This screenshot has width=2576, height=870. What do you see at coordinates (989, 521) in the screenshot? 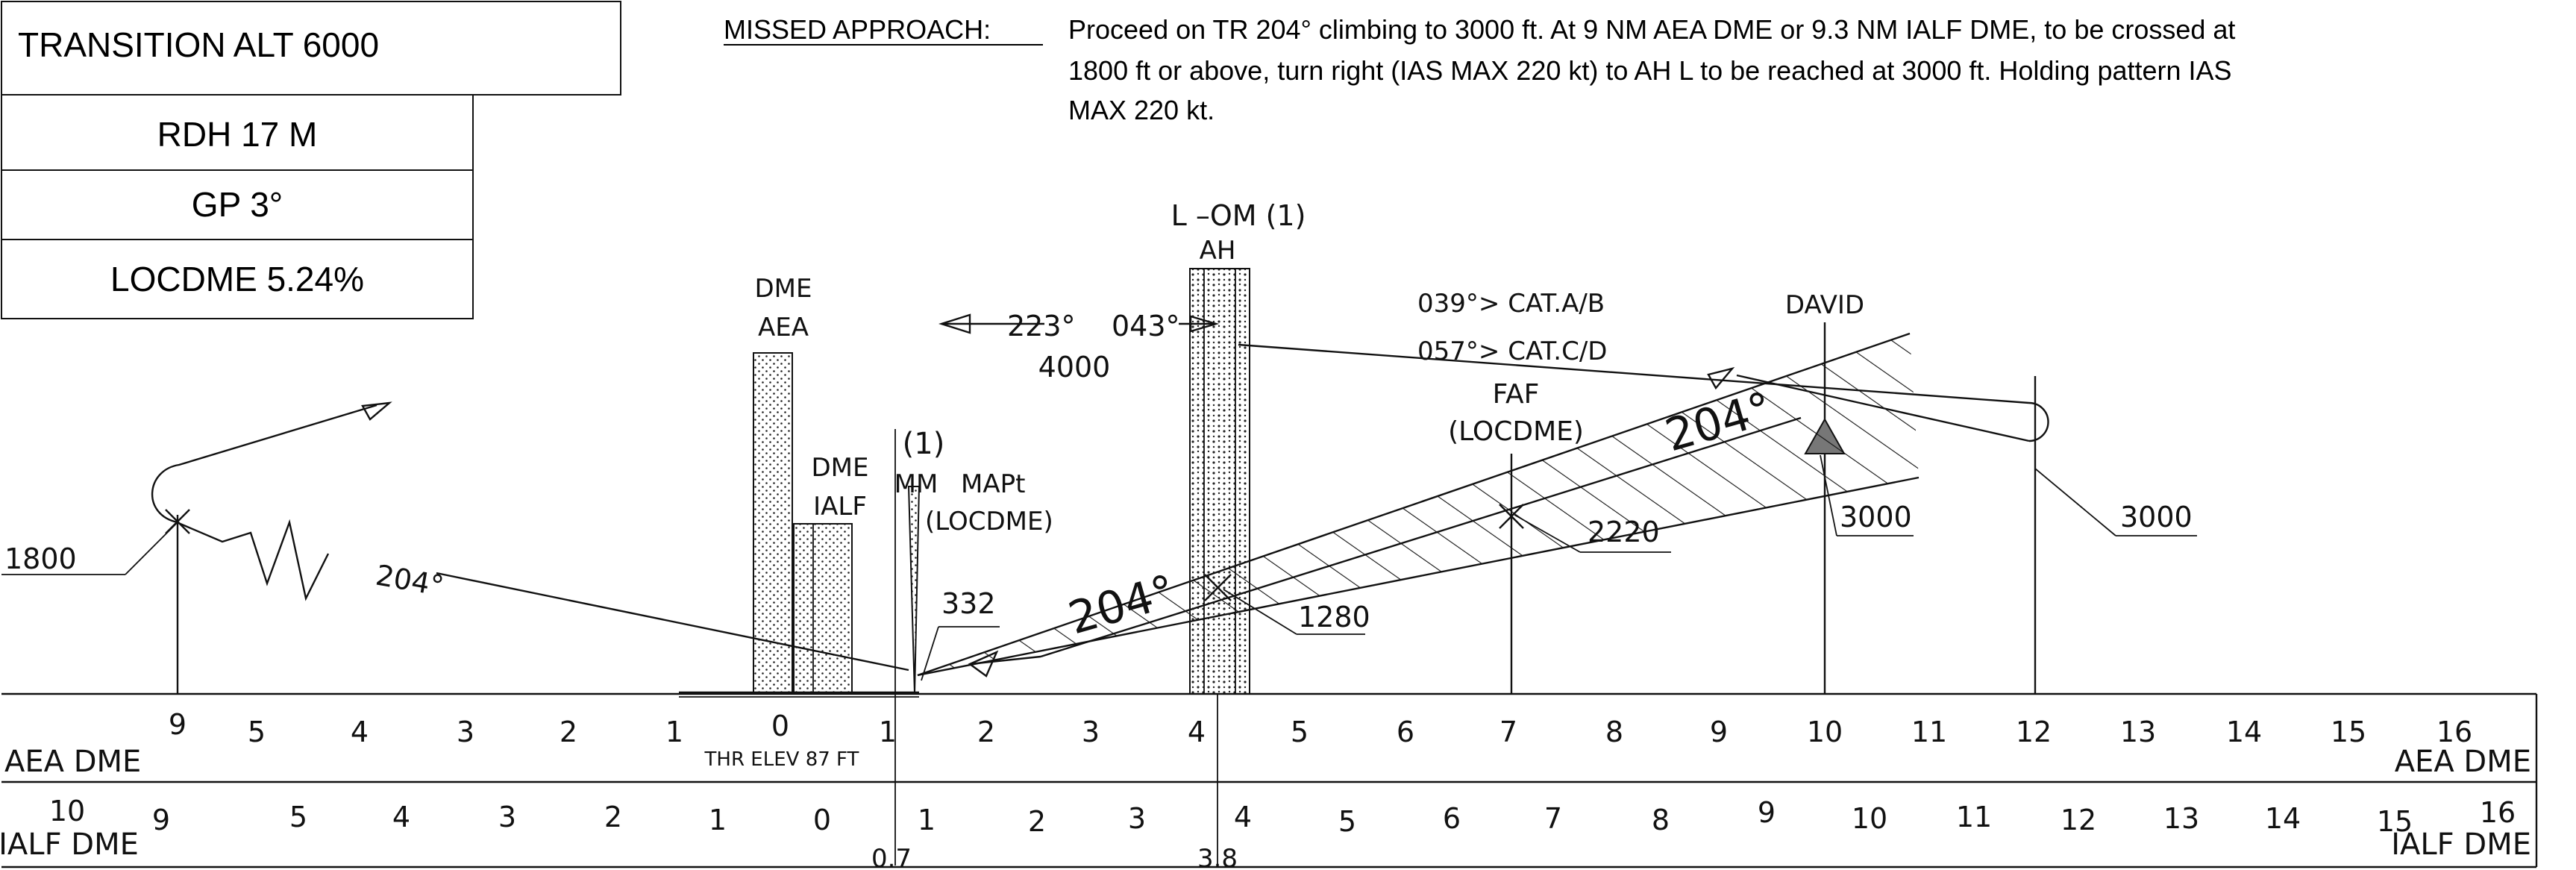
I see `mapt-locdme-label: (LOCDME)` at bounding box center [989, 521].